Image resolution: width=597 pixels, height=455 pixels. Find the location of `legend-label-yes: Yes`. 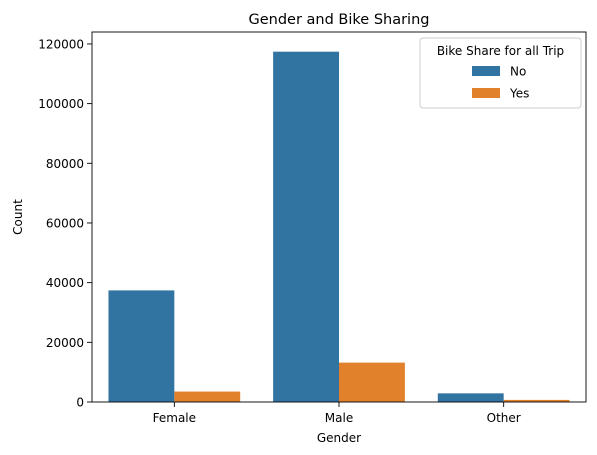

legend-label-yes: Yes is located at coordinates (519, 94).